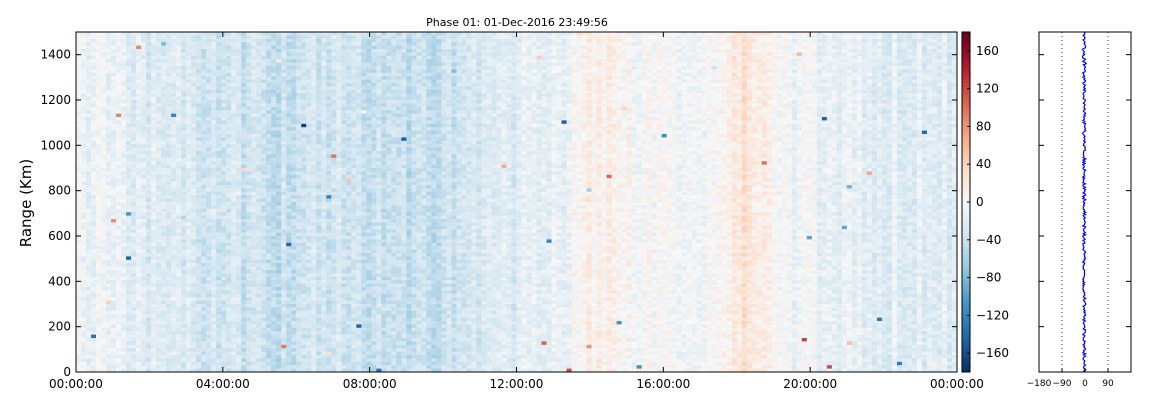 This screenshot has width=1150, height=407. Describe the element at coordinates (983, 126) in the screenshot. I see `colorbar-tick-label: 80` at that location.